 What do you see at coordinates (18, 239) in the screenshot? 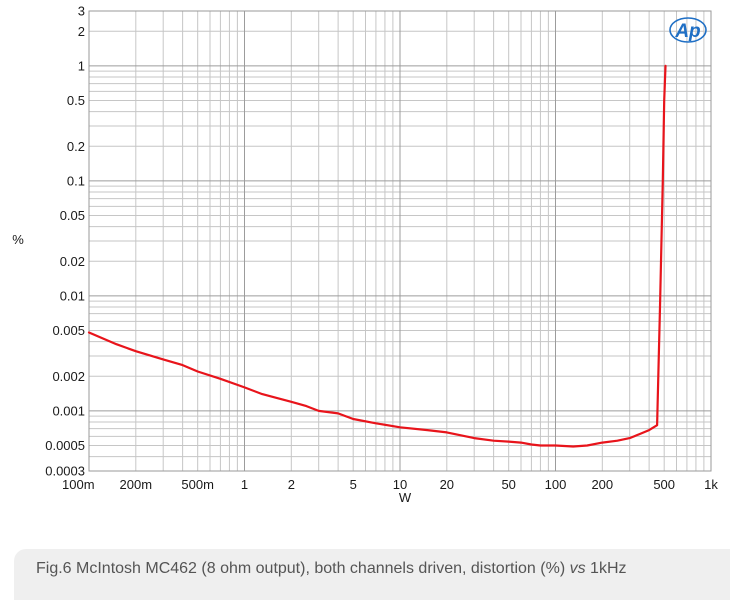
I see `y-axis-label: %` at bounding box center [18, 239].